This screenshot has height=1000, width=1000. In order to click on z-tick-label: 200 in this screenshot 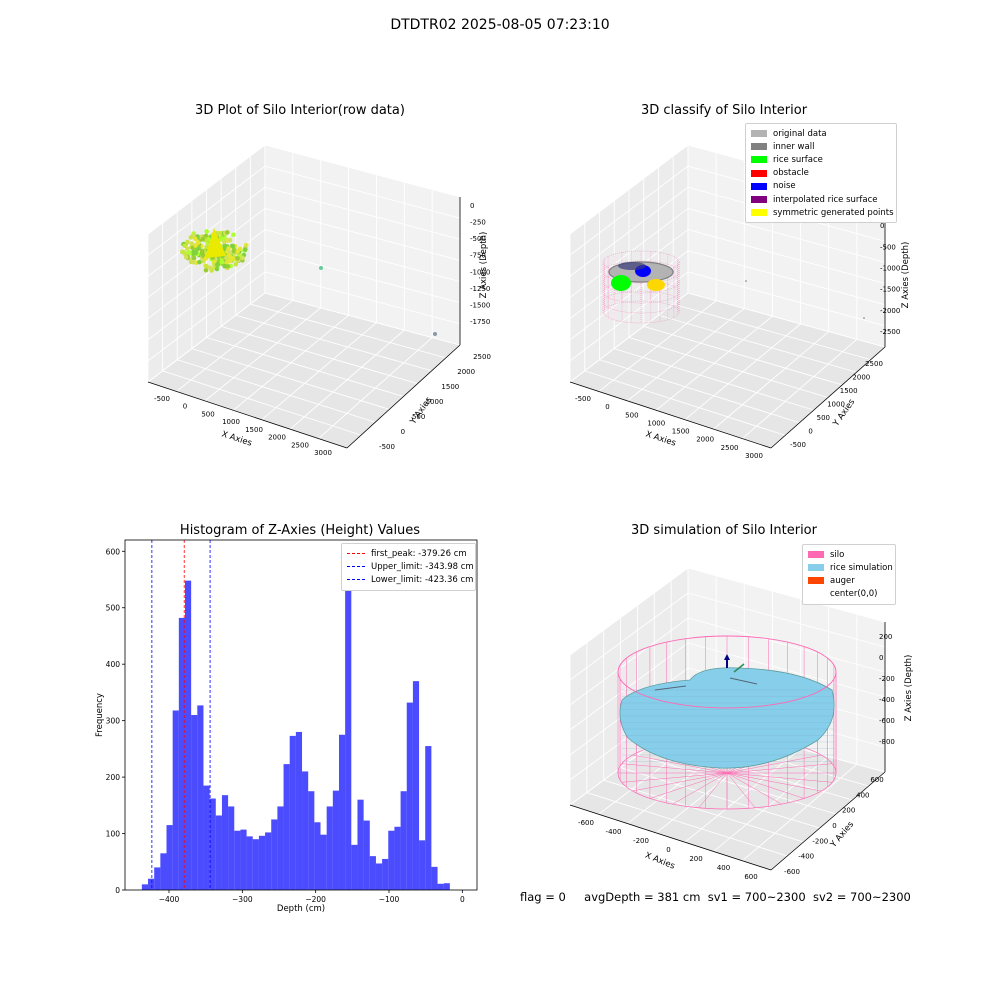, I will do `click(885, 637)`.